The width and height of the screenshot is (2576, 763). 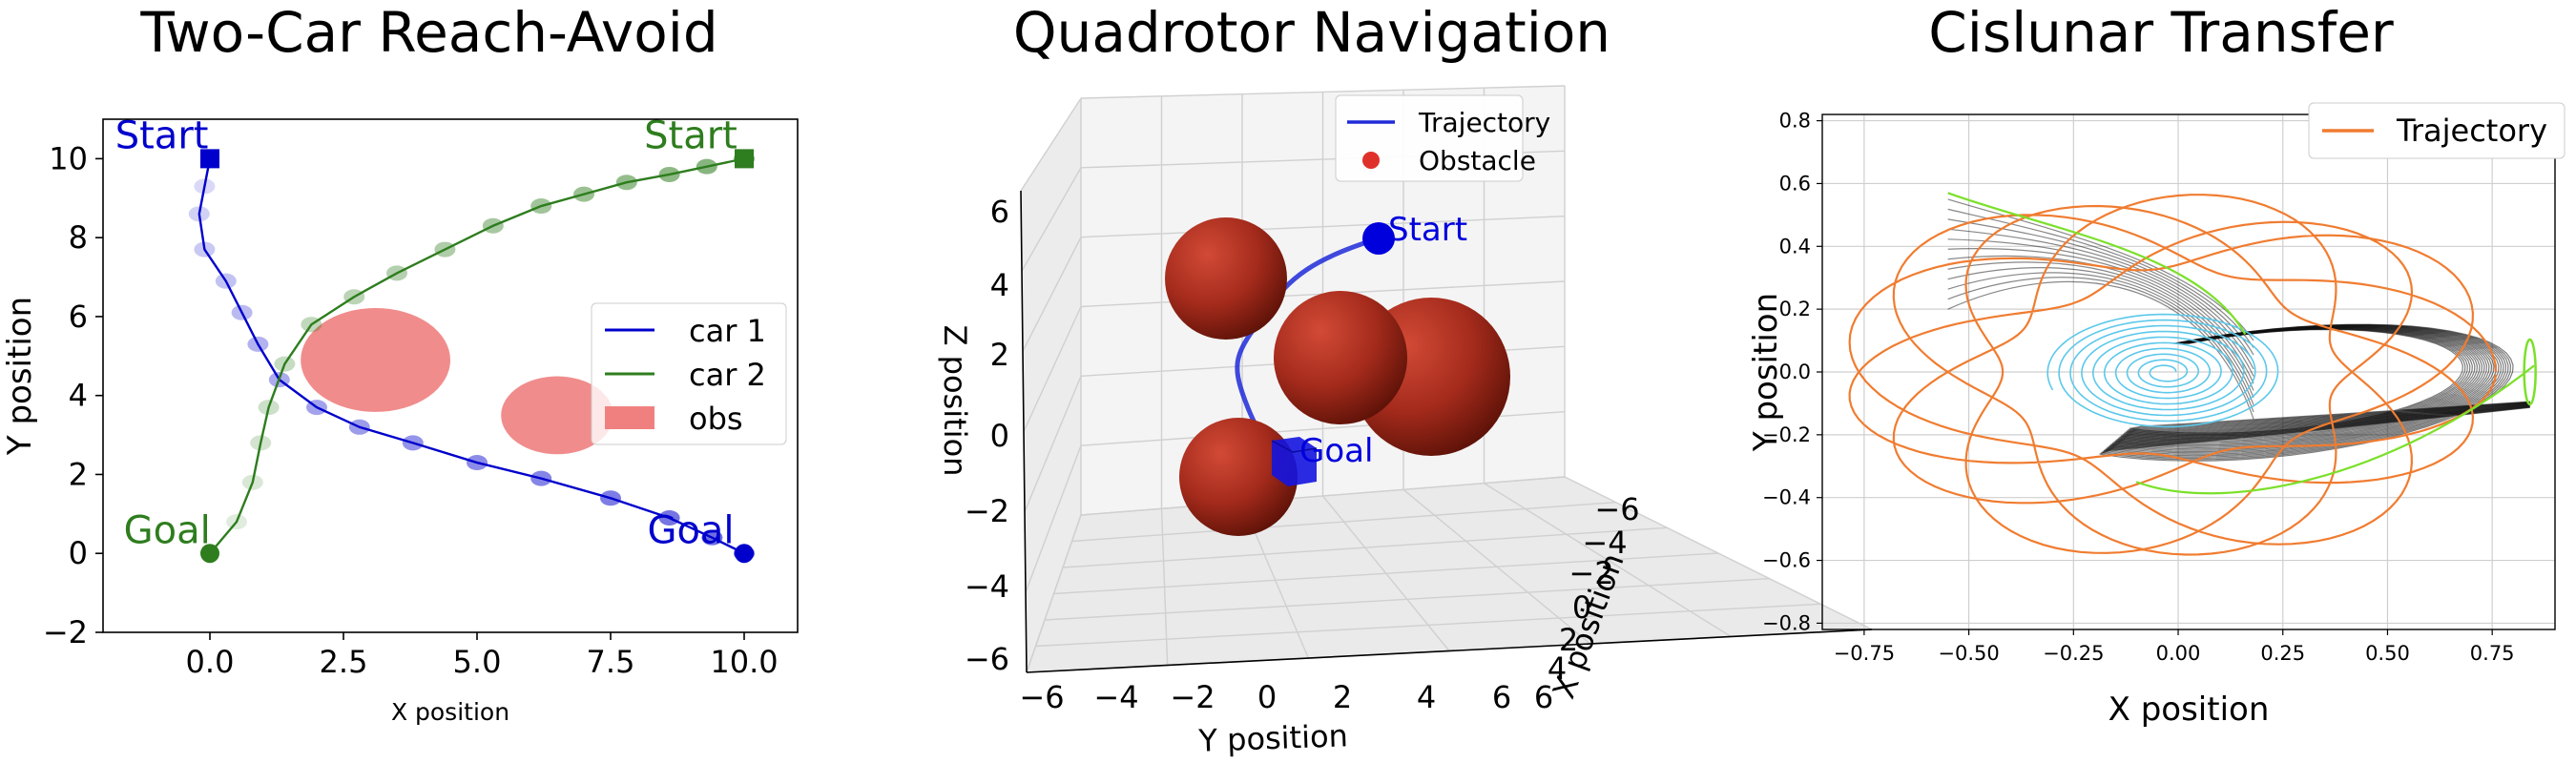 I want to click on x-tick-label: 0, so click(x=1581, y=607).